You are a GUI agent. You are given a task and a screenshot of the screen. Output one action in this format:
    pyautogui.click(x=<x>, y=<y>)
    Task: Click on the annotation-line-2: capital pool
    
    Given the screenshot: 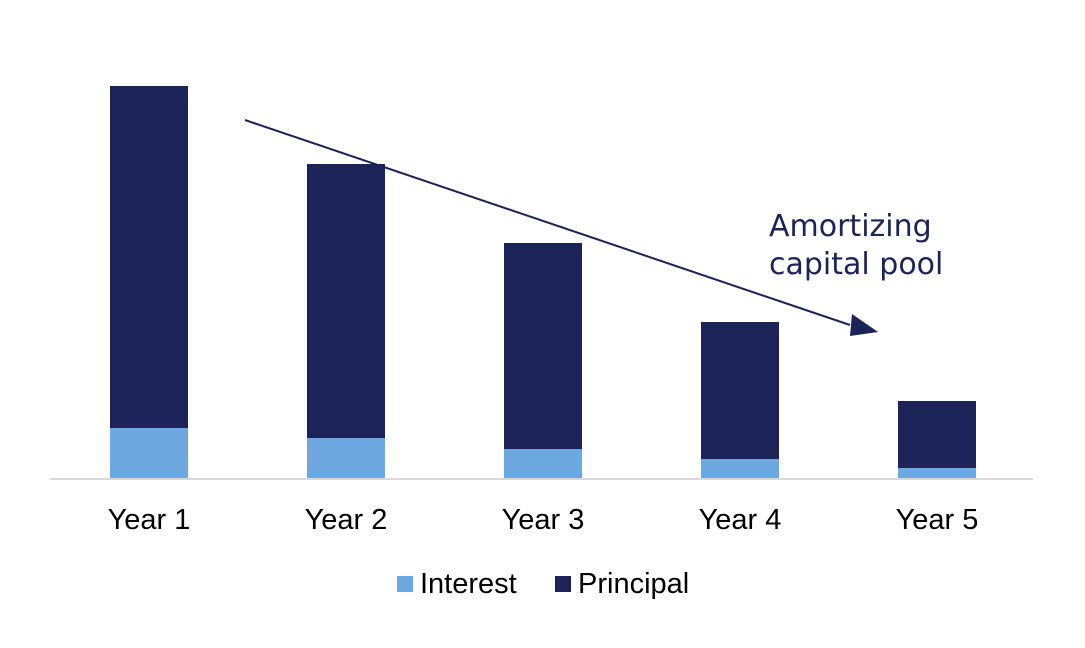 What is the action you would take?
    pyautogui.click(x=856, y=264)
    